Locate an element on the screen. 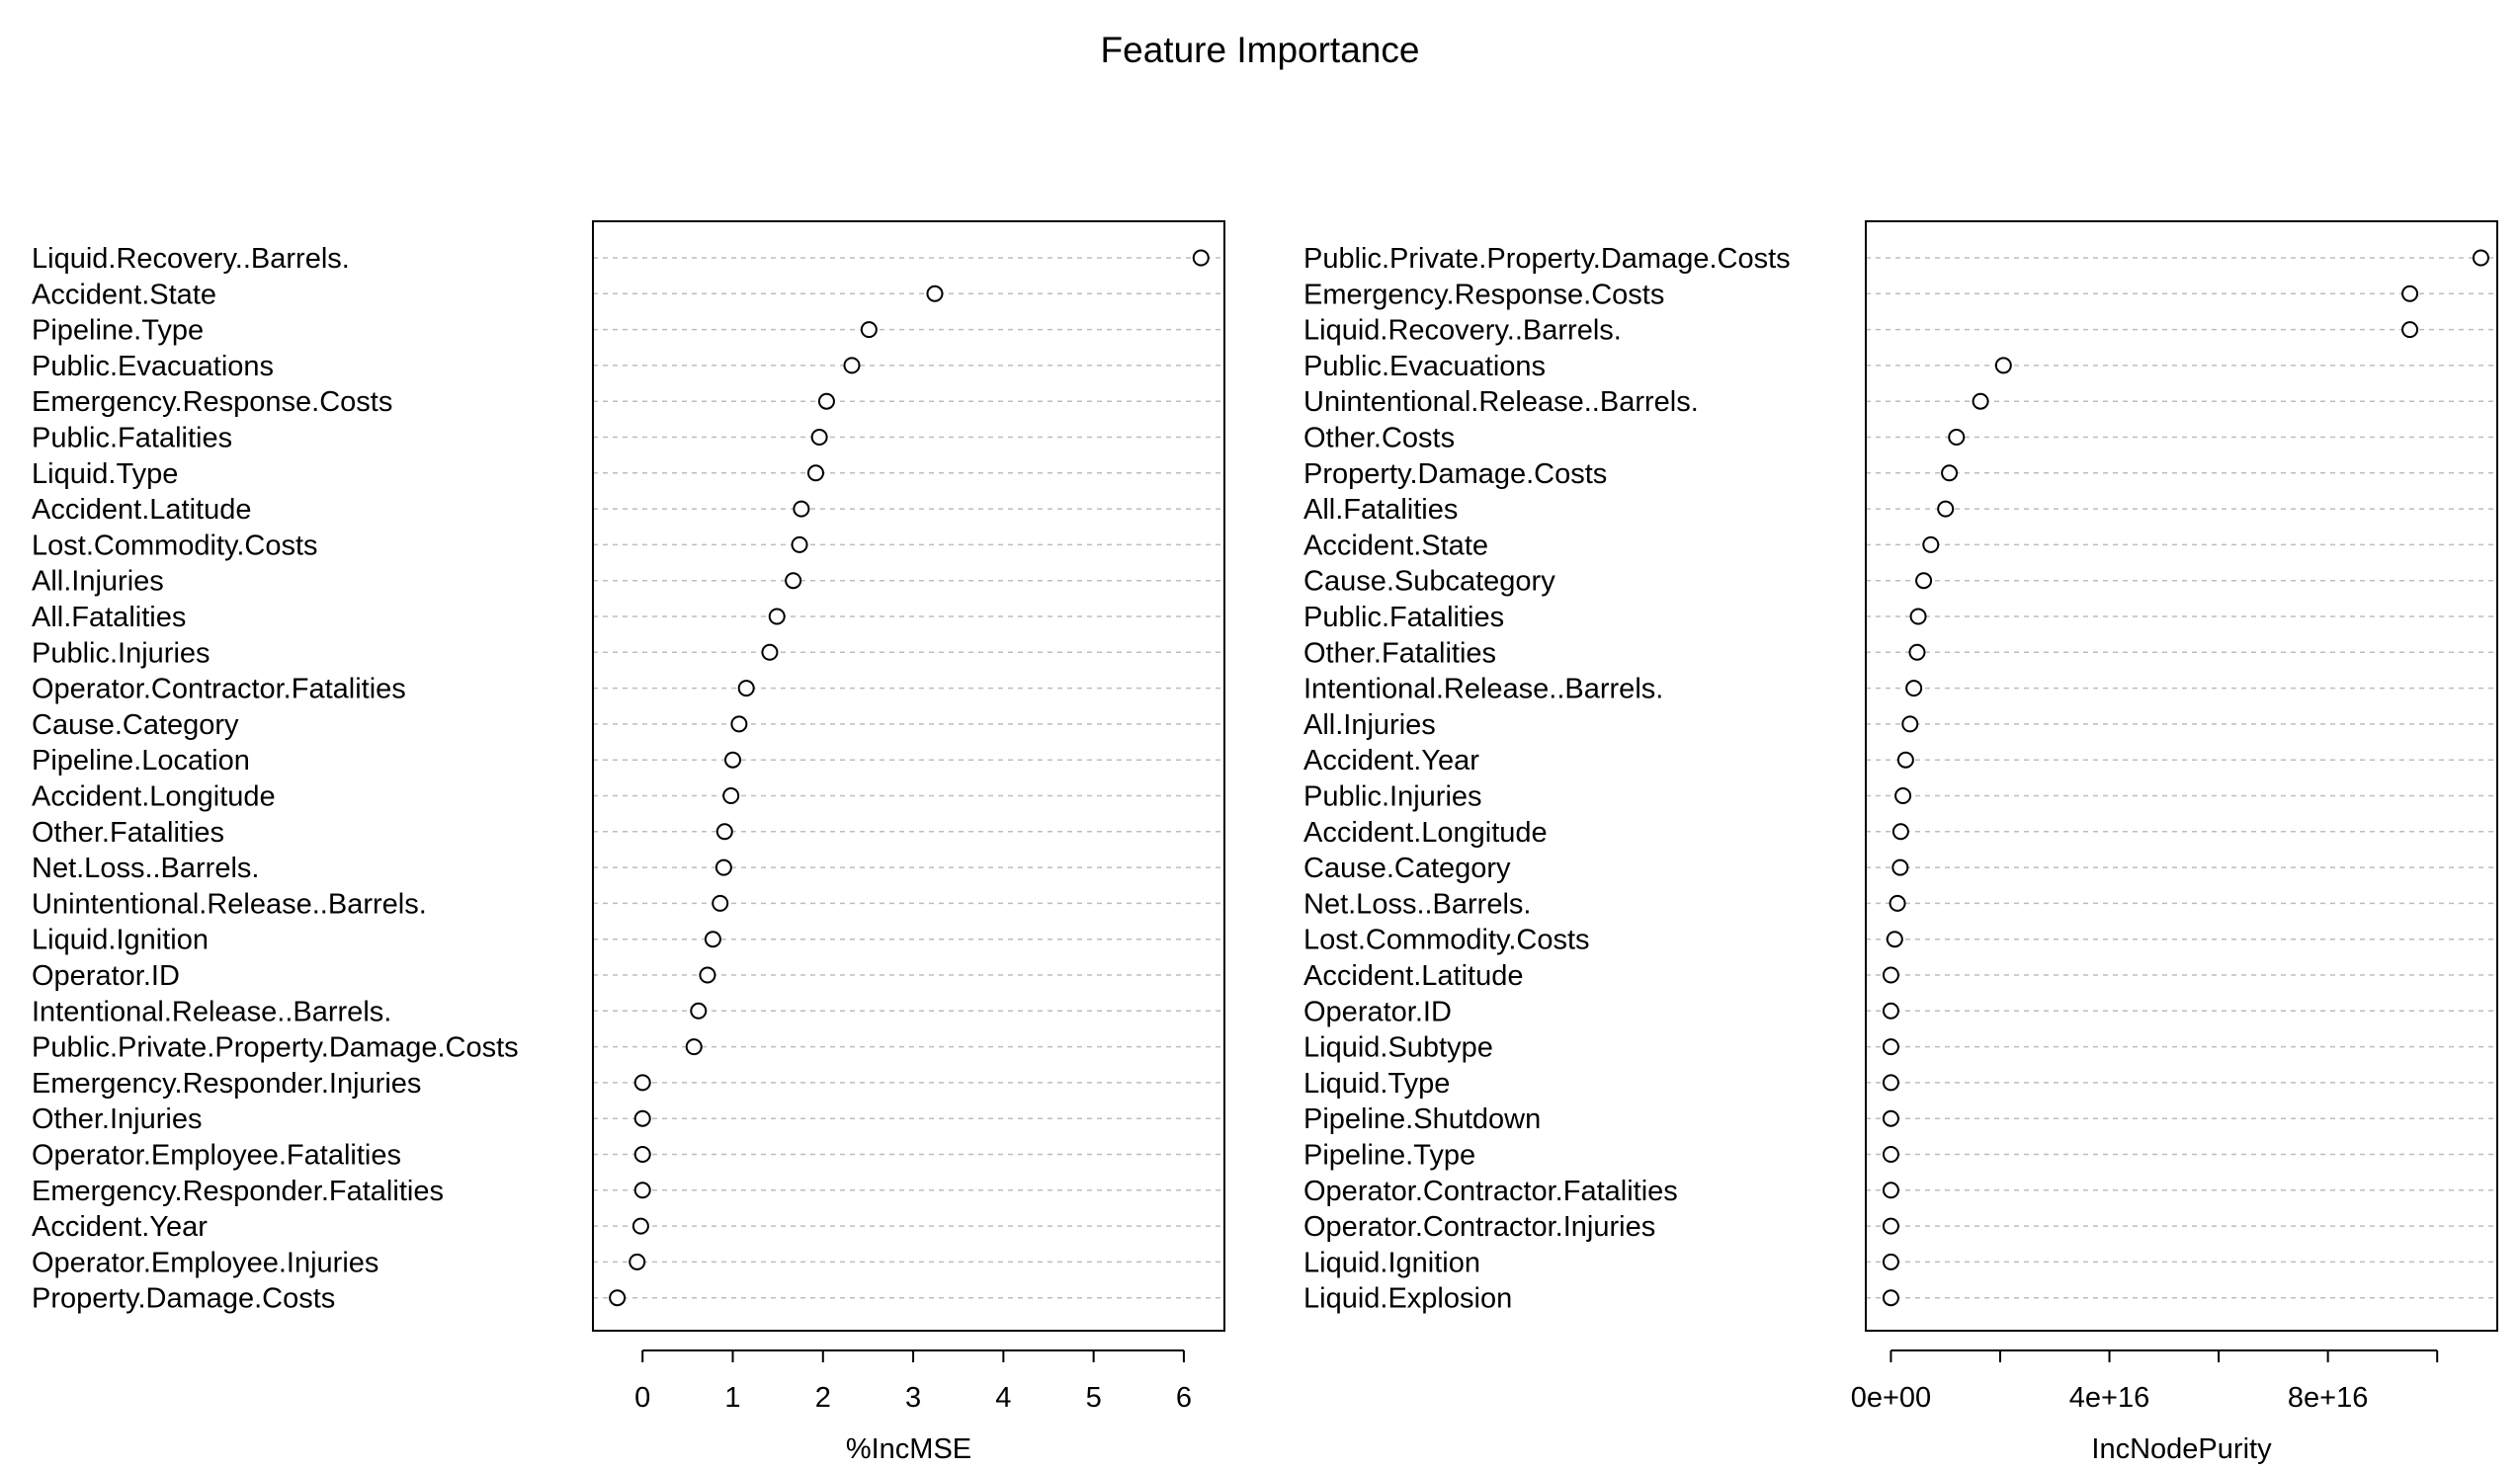 Image resolution: width=2520 pixels, height=1470 pixels. category-label: Accident.Year is located at coordinates (120, 1227).